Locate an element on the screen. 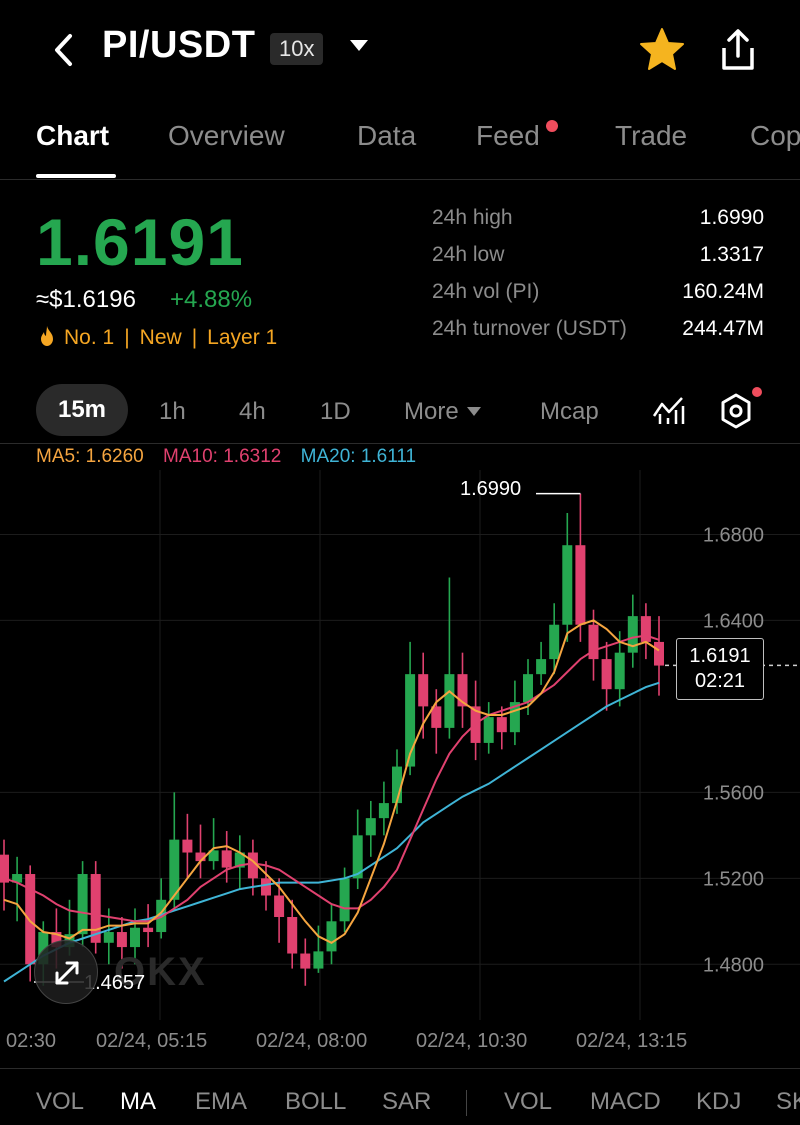 The image size is (800, 1125). indicator-boll: BOLL is located at coordinates (316, 1101).